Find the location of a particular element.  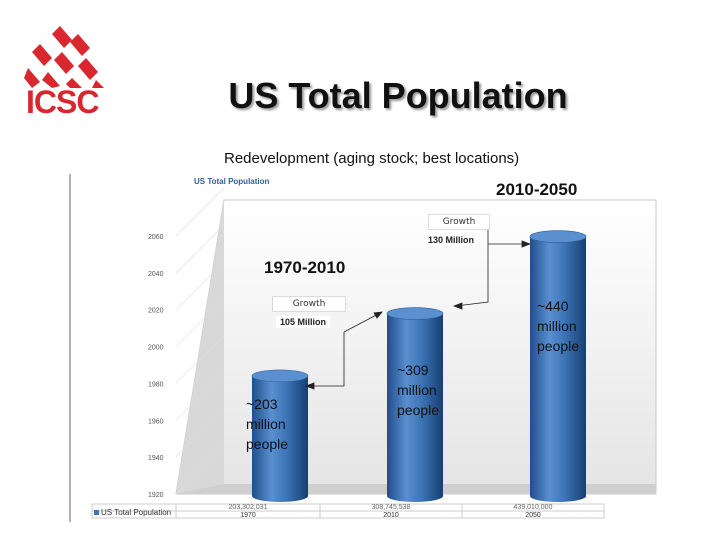

bar-1970 is located at coordinates (280, 435).